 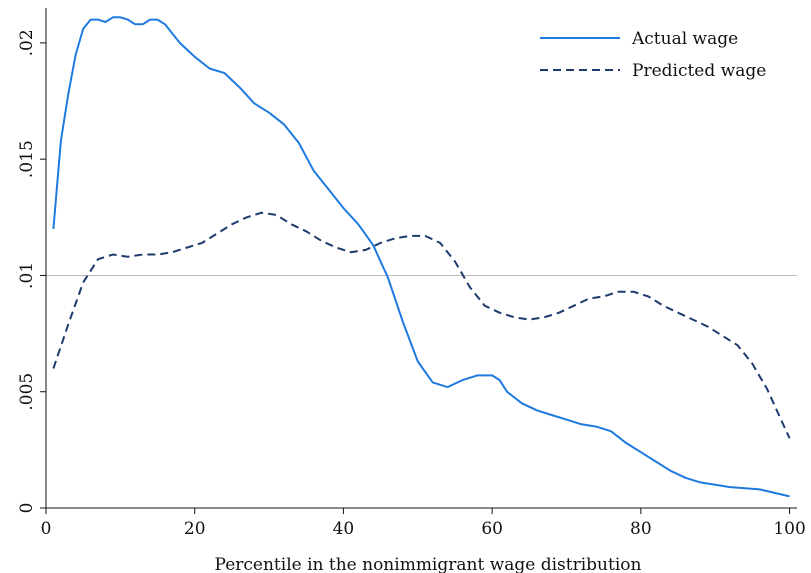 I want to click on legend: Actual wage Predicted wage, so click(x=653, y=55).